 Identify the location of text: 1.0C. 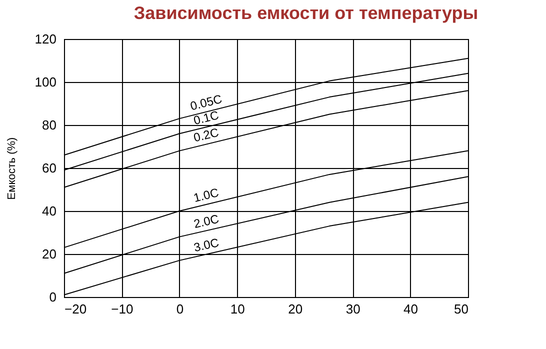
(206, 195).